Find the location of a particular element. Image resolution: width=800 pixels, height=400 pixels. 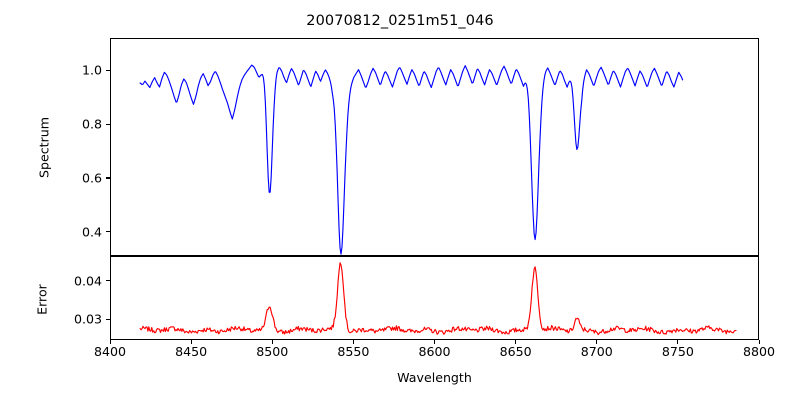

x-tick-label: 8500 is located at coordinates (272, 351).